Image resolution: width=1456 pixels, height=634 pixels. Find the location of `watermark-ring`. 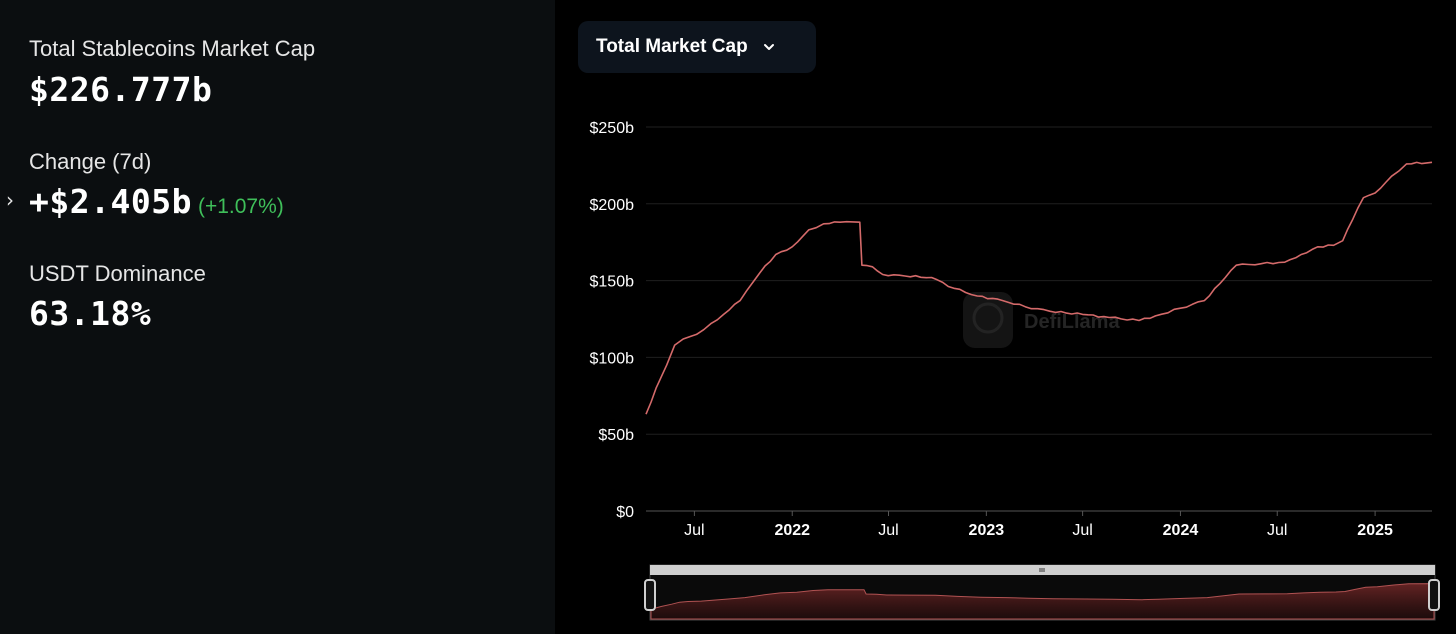

watermark-ring is located at coordinates (988, 318).